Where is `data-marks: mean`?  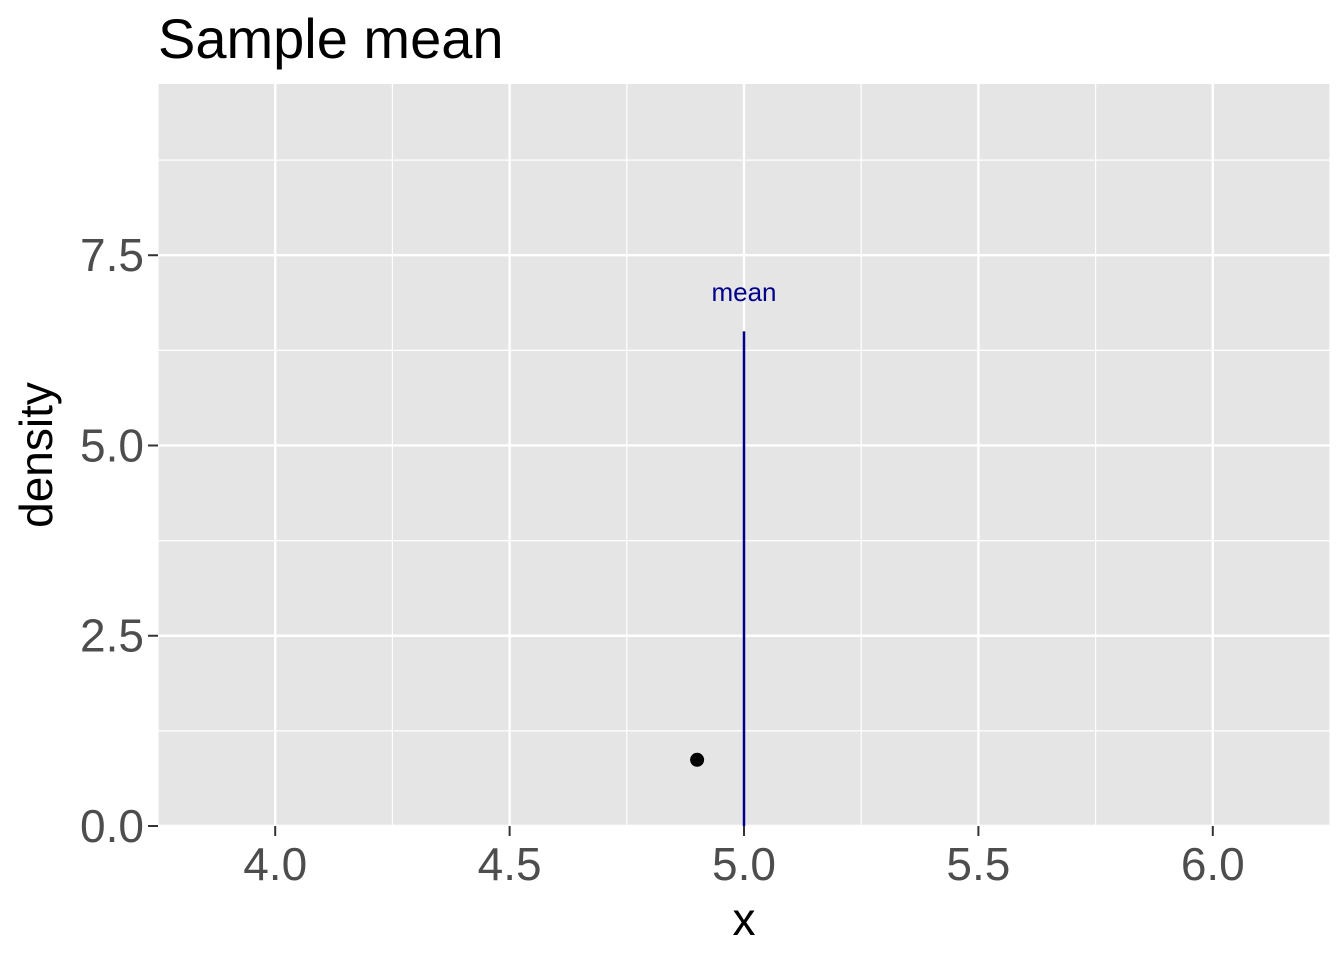 data-marks: mean is located at coordinates (733, 551).